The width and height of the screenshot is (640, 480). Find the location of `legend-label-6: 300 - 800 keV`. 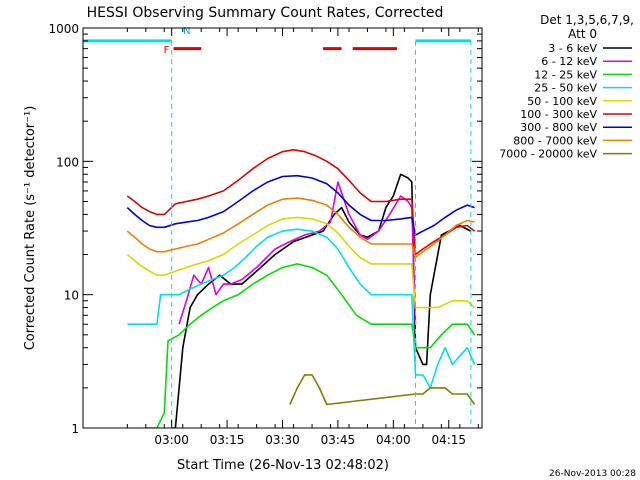

legend-label-6: 300 - 800 keV is located at coordinates (558, 127).